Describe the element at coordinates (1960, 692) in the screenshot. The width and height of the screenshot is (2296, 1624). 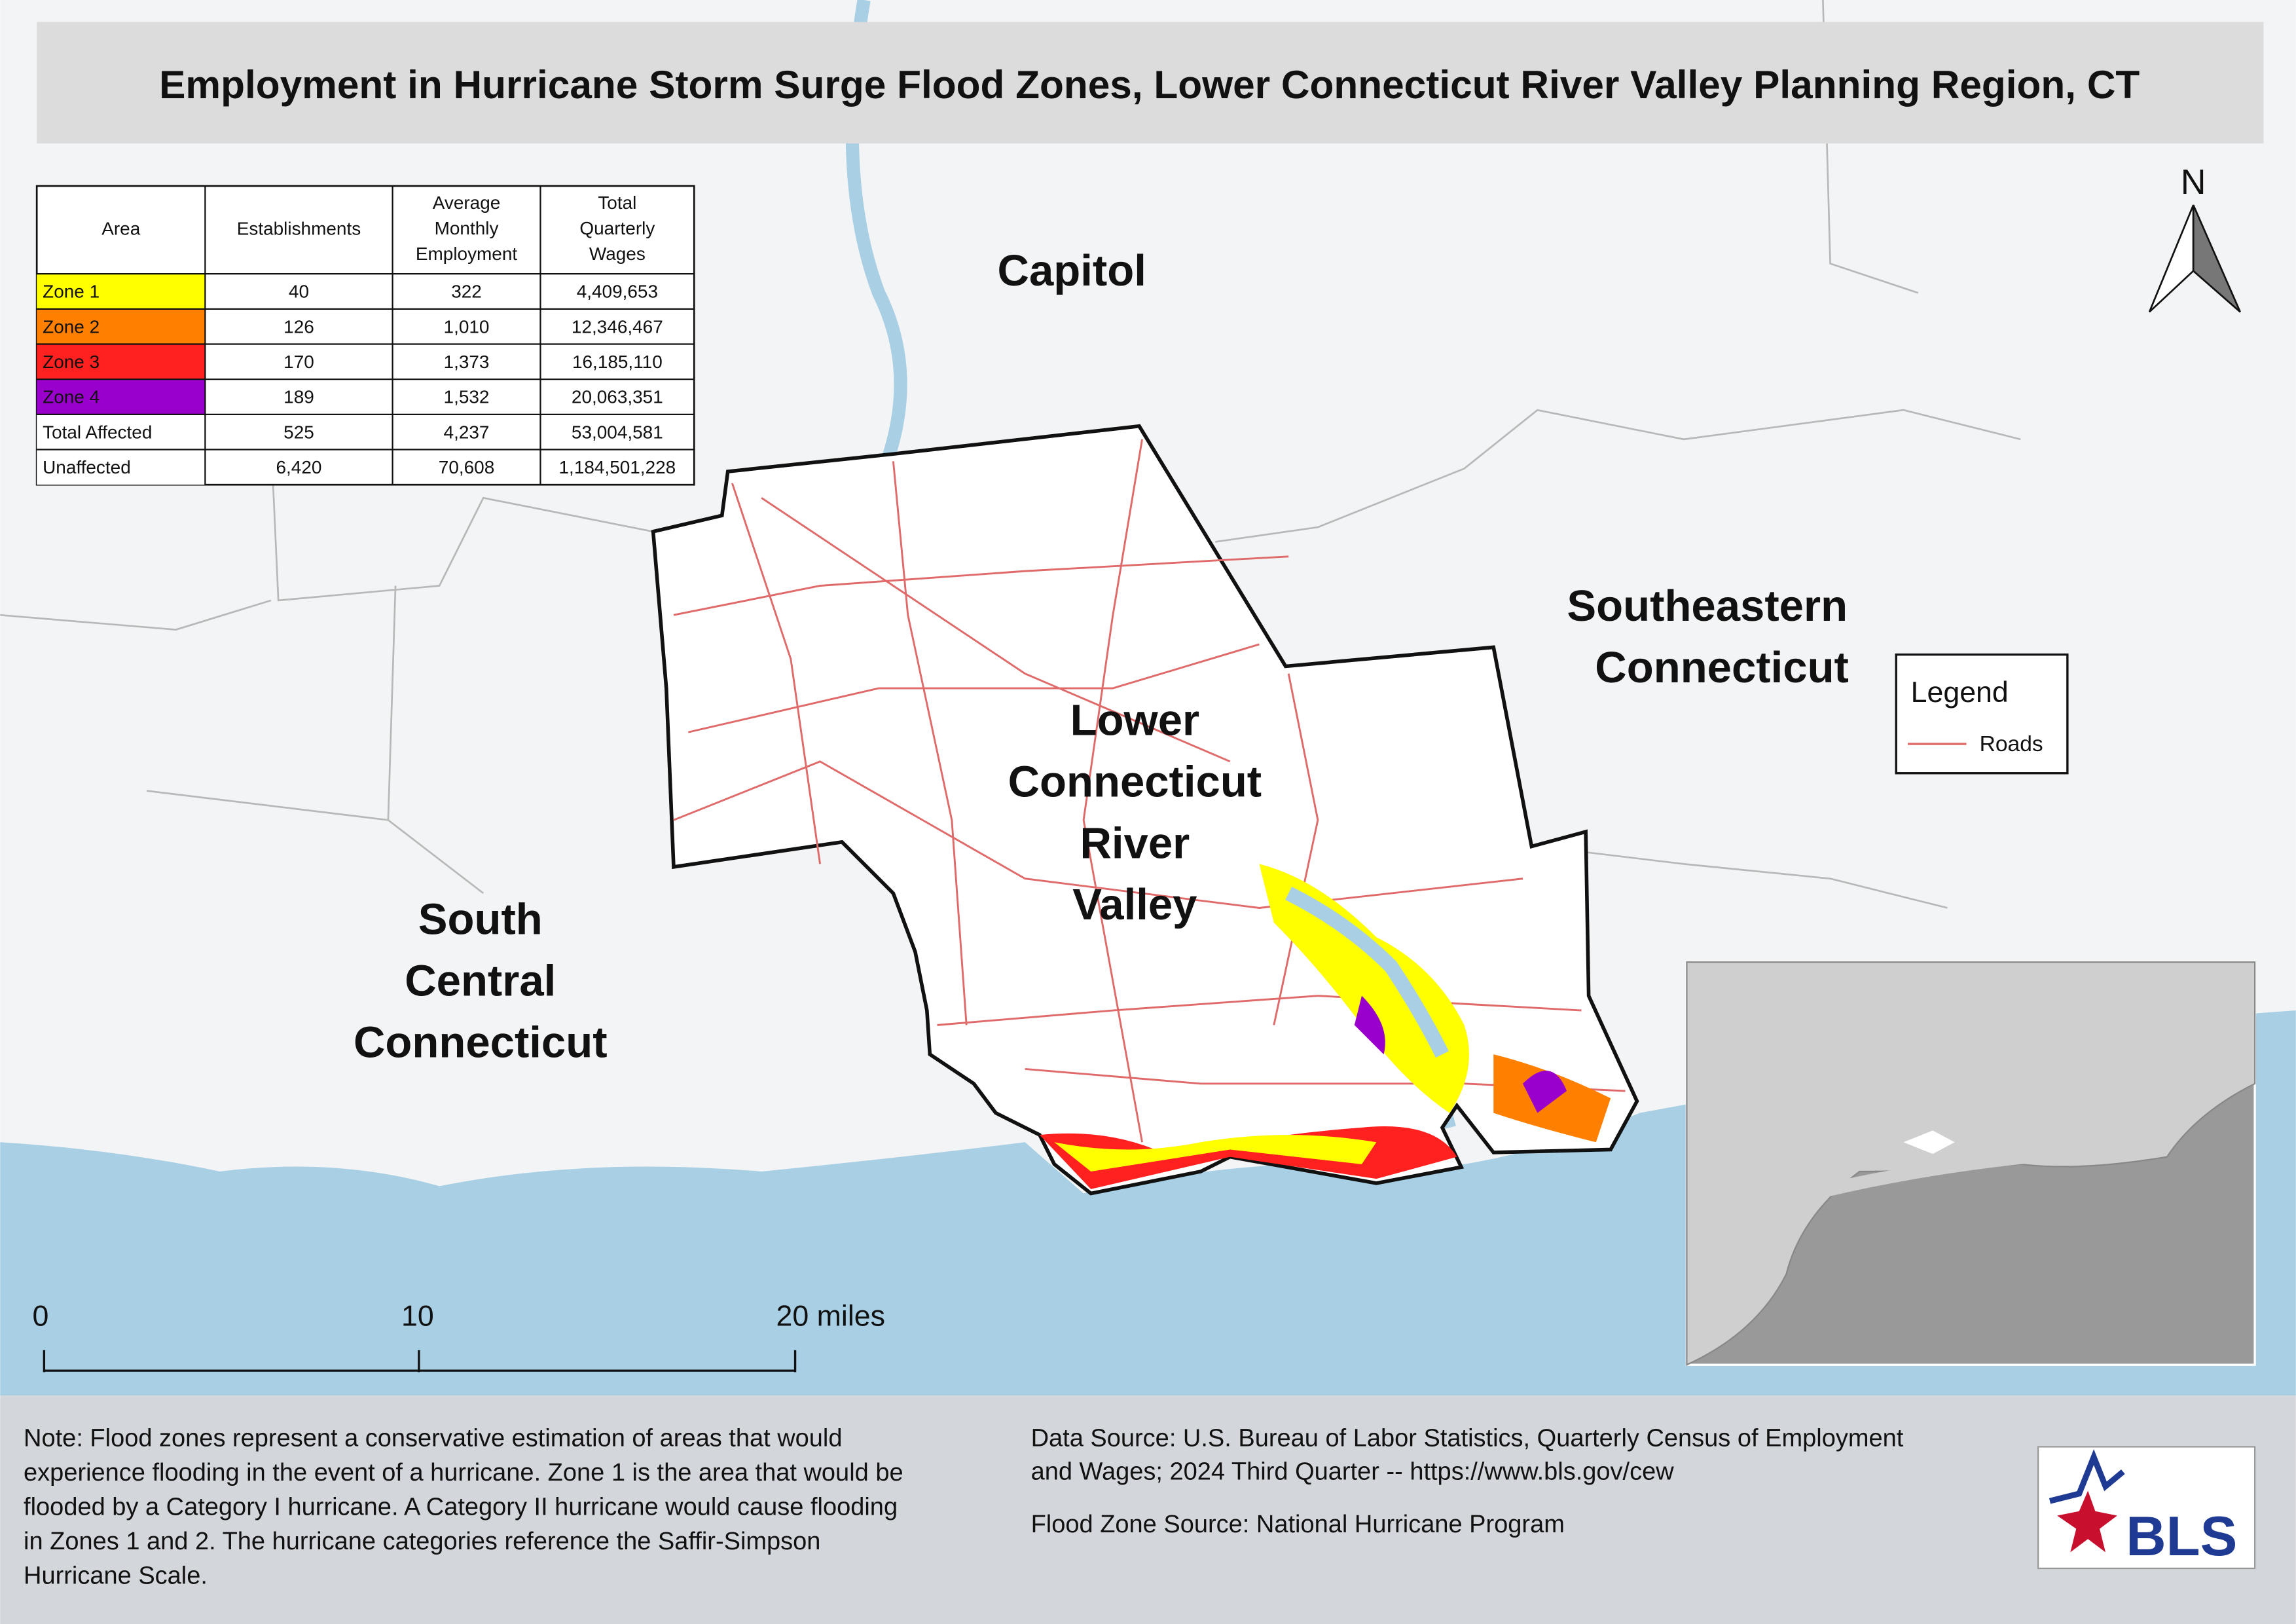
I see `legend-title: Legend` at that location.